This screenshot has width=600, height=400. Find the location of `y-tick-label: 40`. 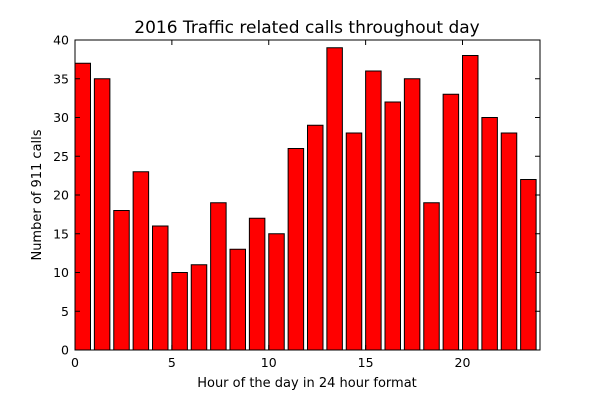

y-tick-label: 40 is located at coordinates (61, 40).